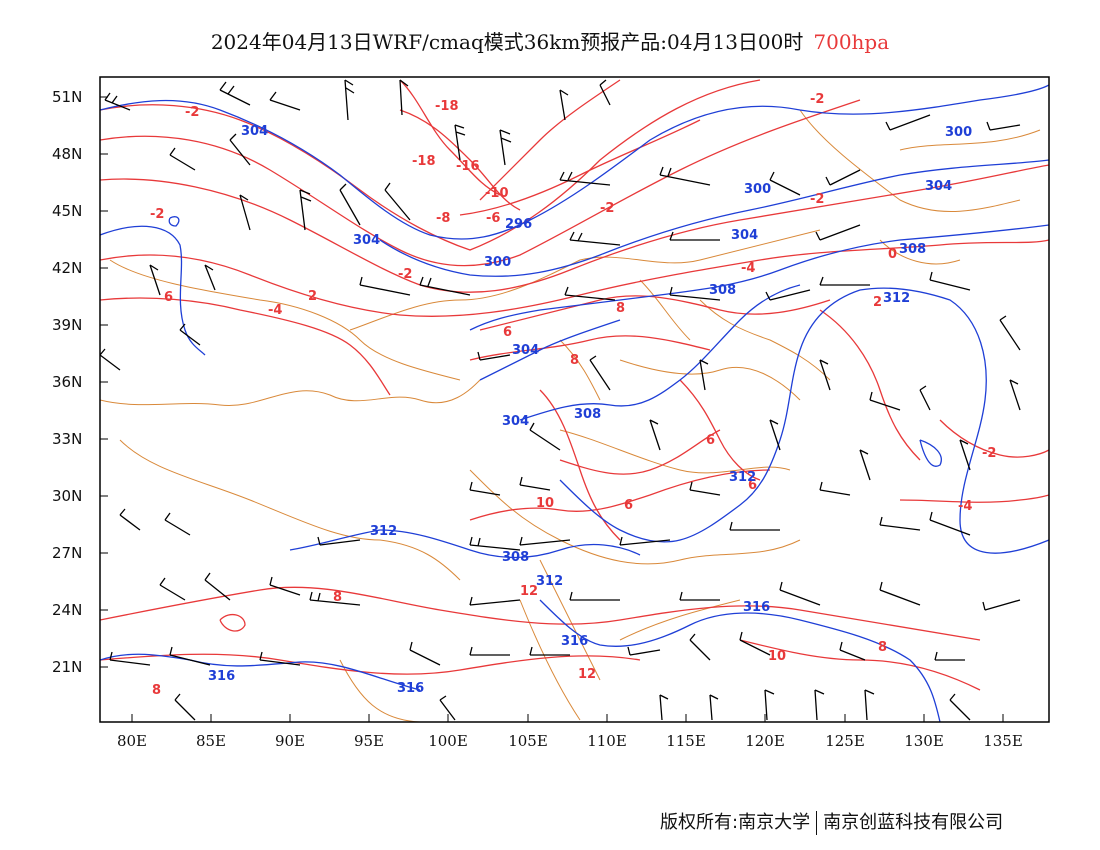 This screenshot has width=1100, height=850. I want to click on lon-tick-label: 115E, so click(686, 741).